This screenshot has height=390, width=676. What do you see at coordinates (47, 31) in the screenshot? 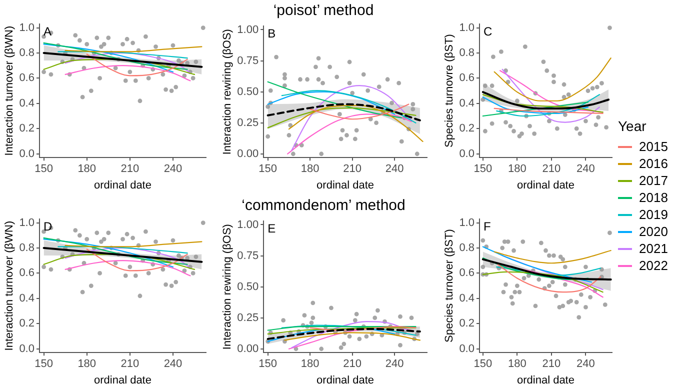
I see `annotation: A` at bounding box center [47, 31].